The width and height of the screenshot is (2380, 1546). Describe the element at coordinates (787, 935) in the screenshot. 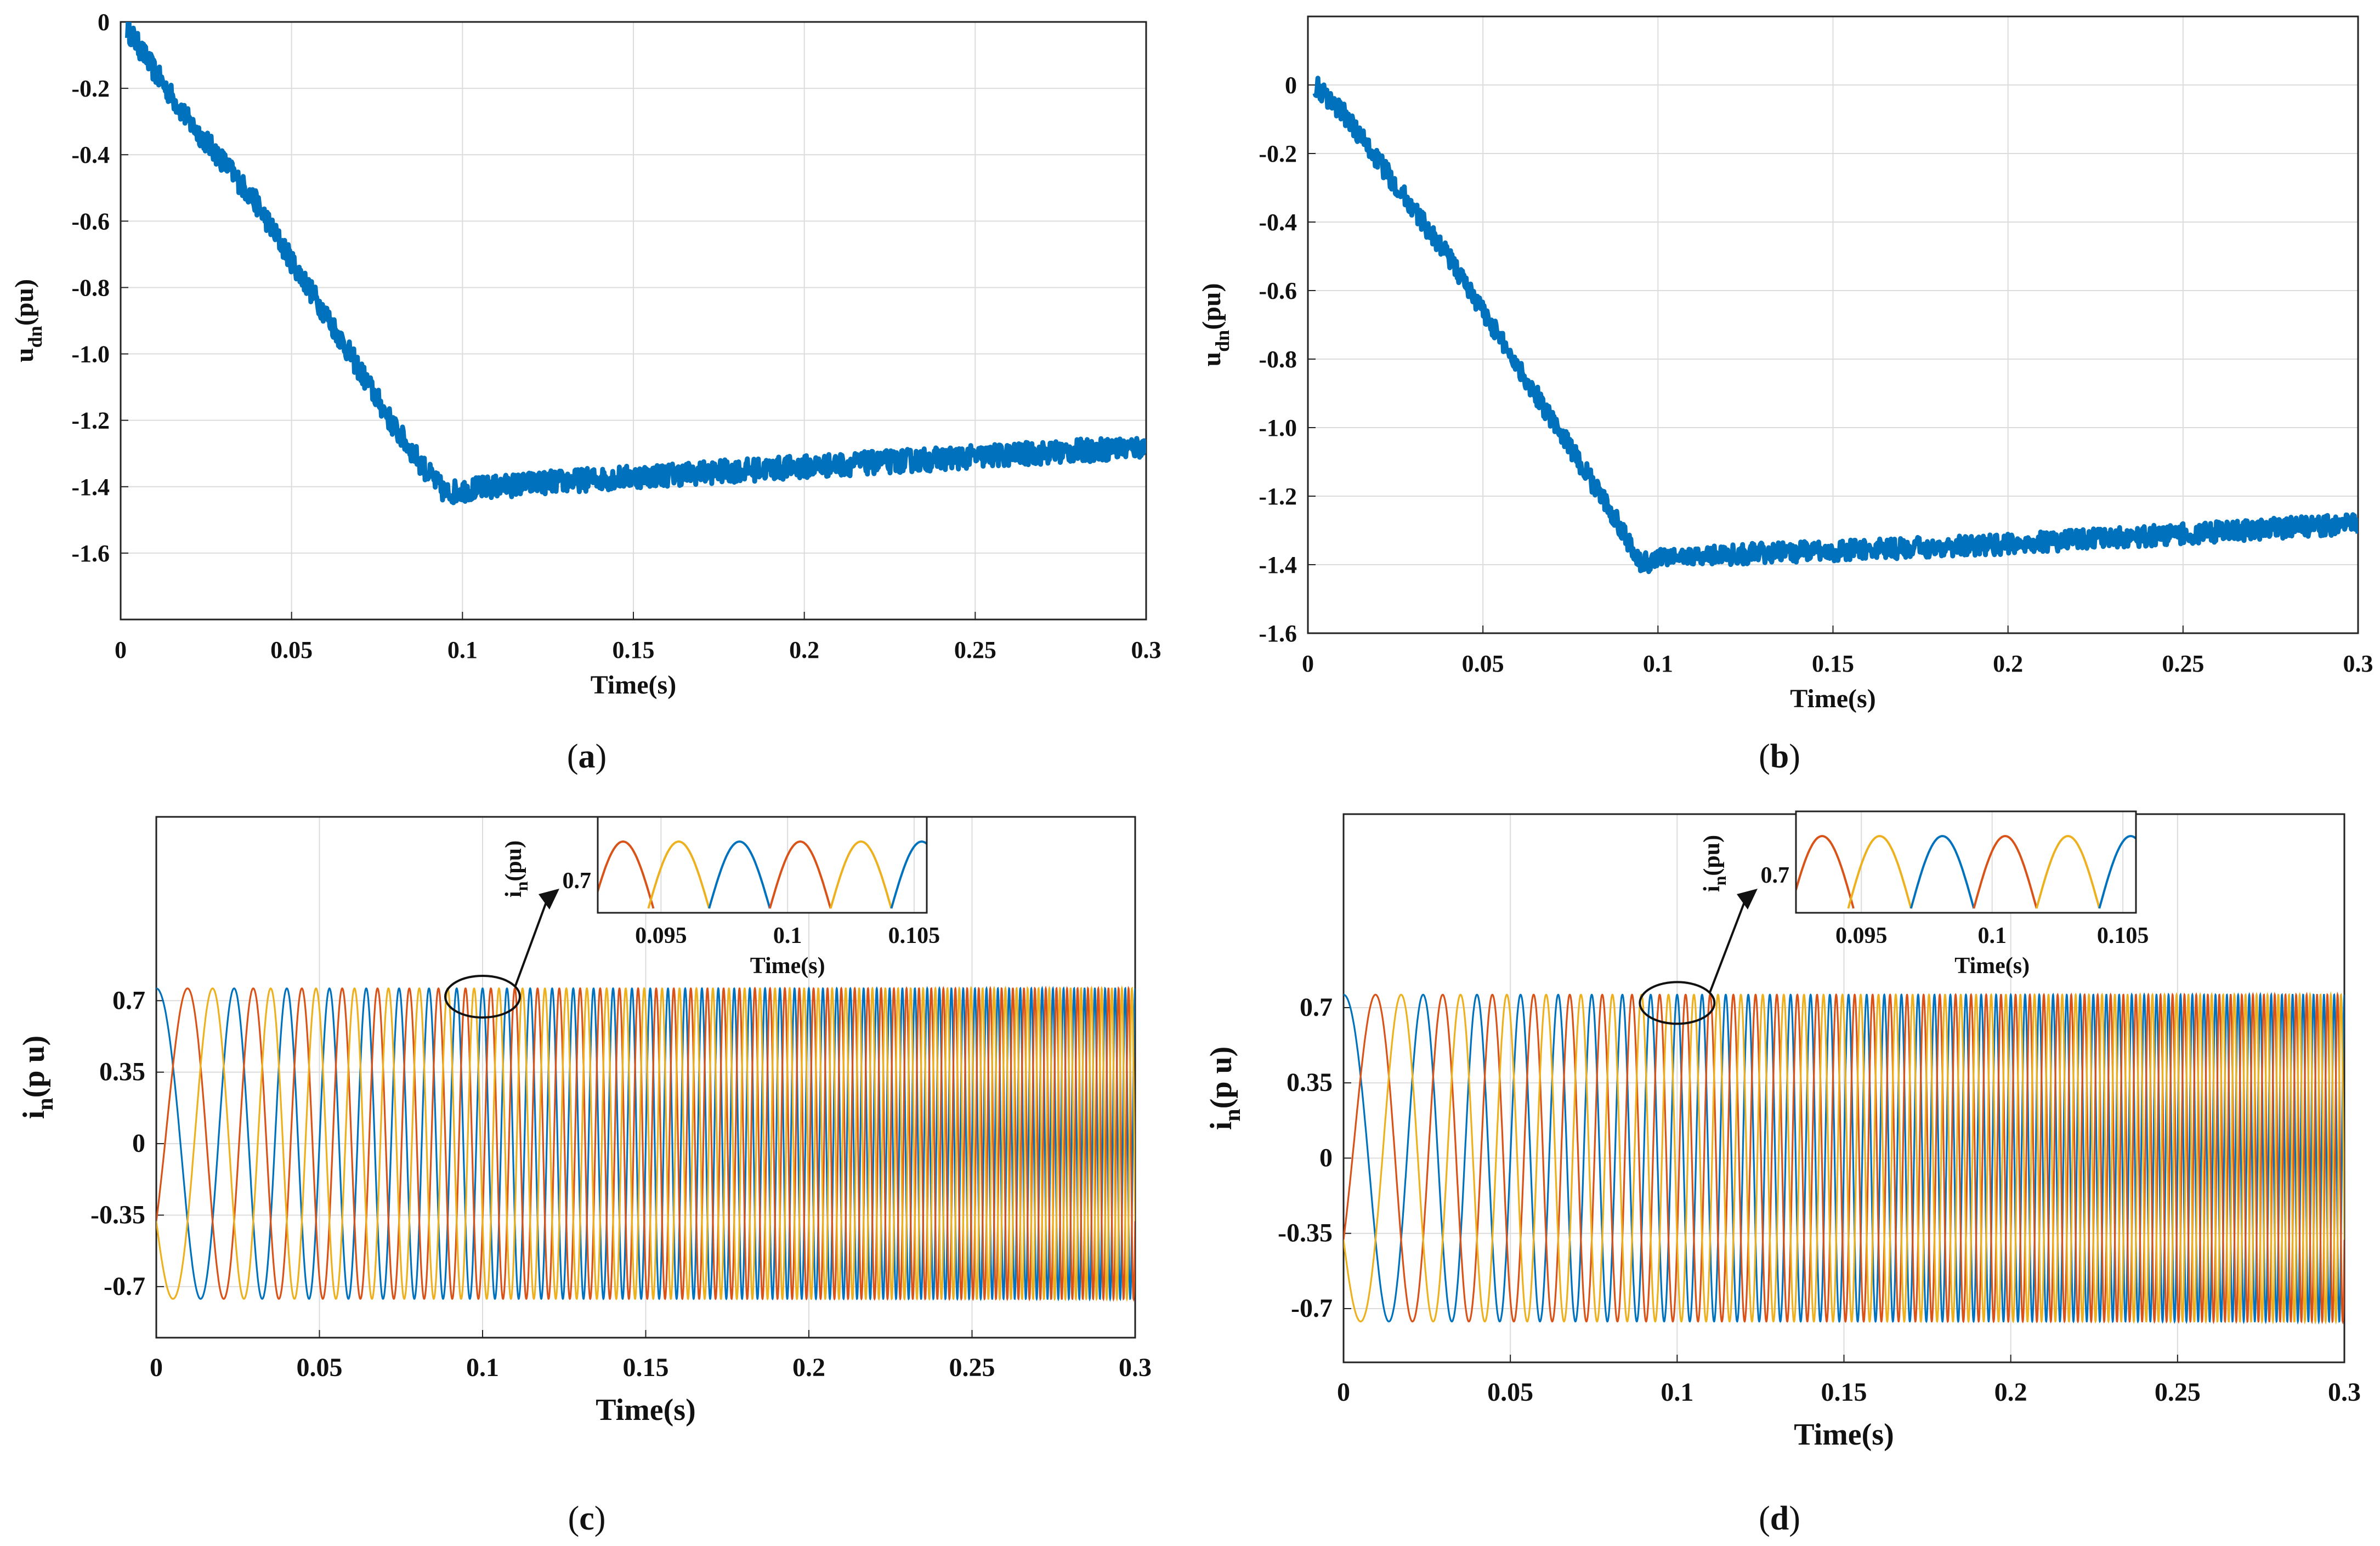

I see `inset-x-tick-label: 0.1` at that location.